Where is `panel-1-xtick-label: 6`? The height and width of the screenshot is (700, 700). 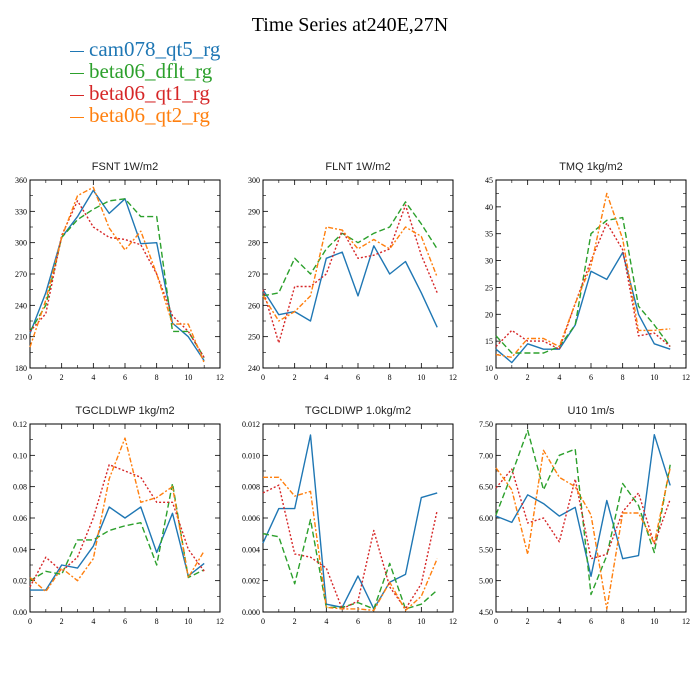 panel-1-xtick-label: 6 is located at coordinates (125, 377).